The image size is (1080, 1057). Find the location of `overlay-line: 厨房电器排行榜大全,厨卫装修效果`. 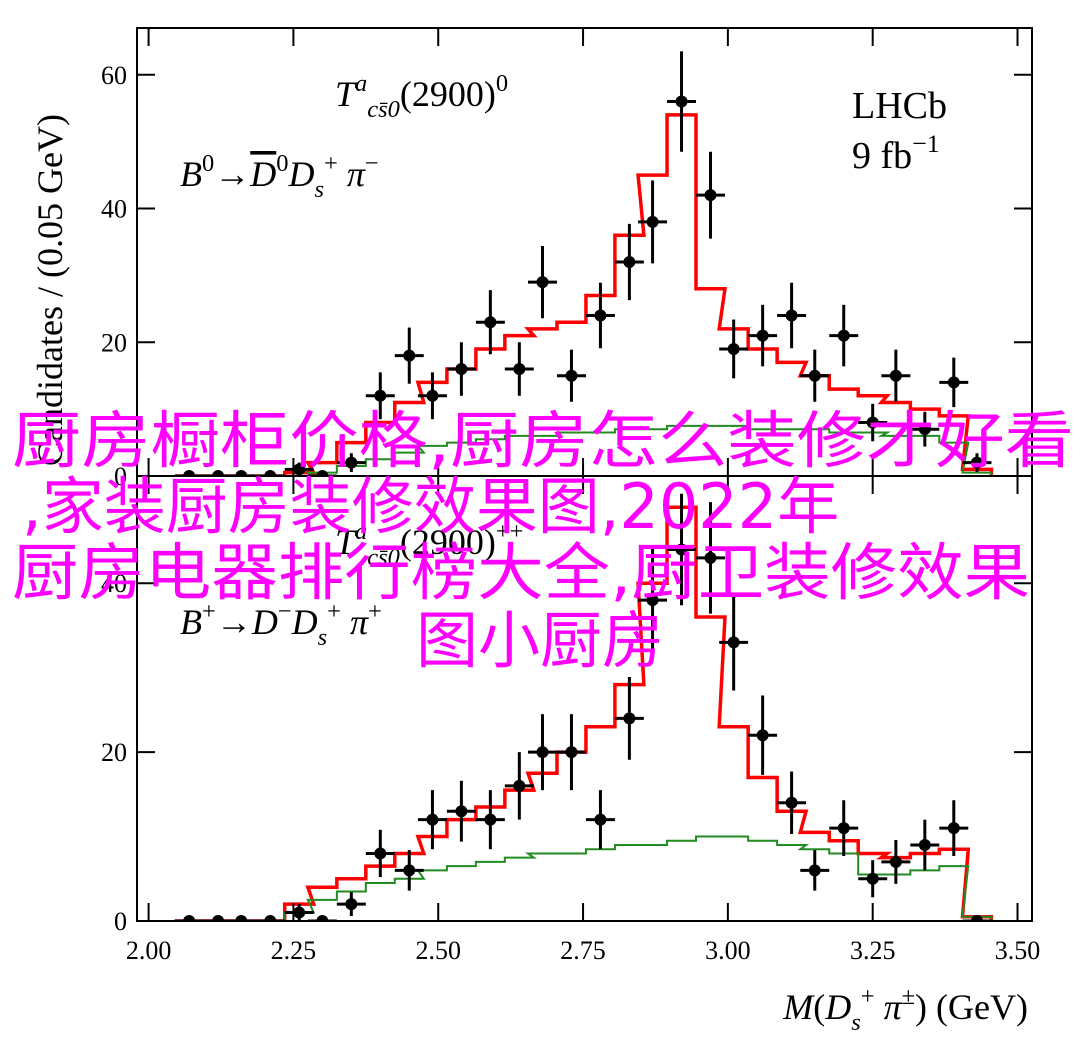

overlay-line: 厨房电器排行榜大全,厨卫装修效果 is located at coordinates (521, 572).